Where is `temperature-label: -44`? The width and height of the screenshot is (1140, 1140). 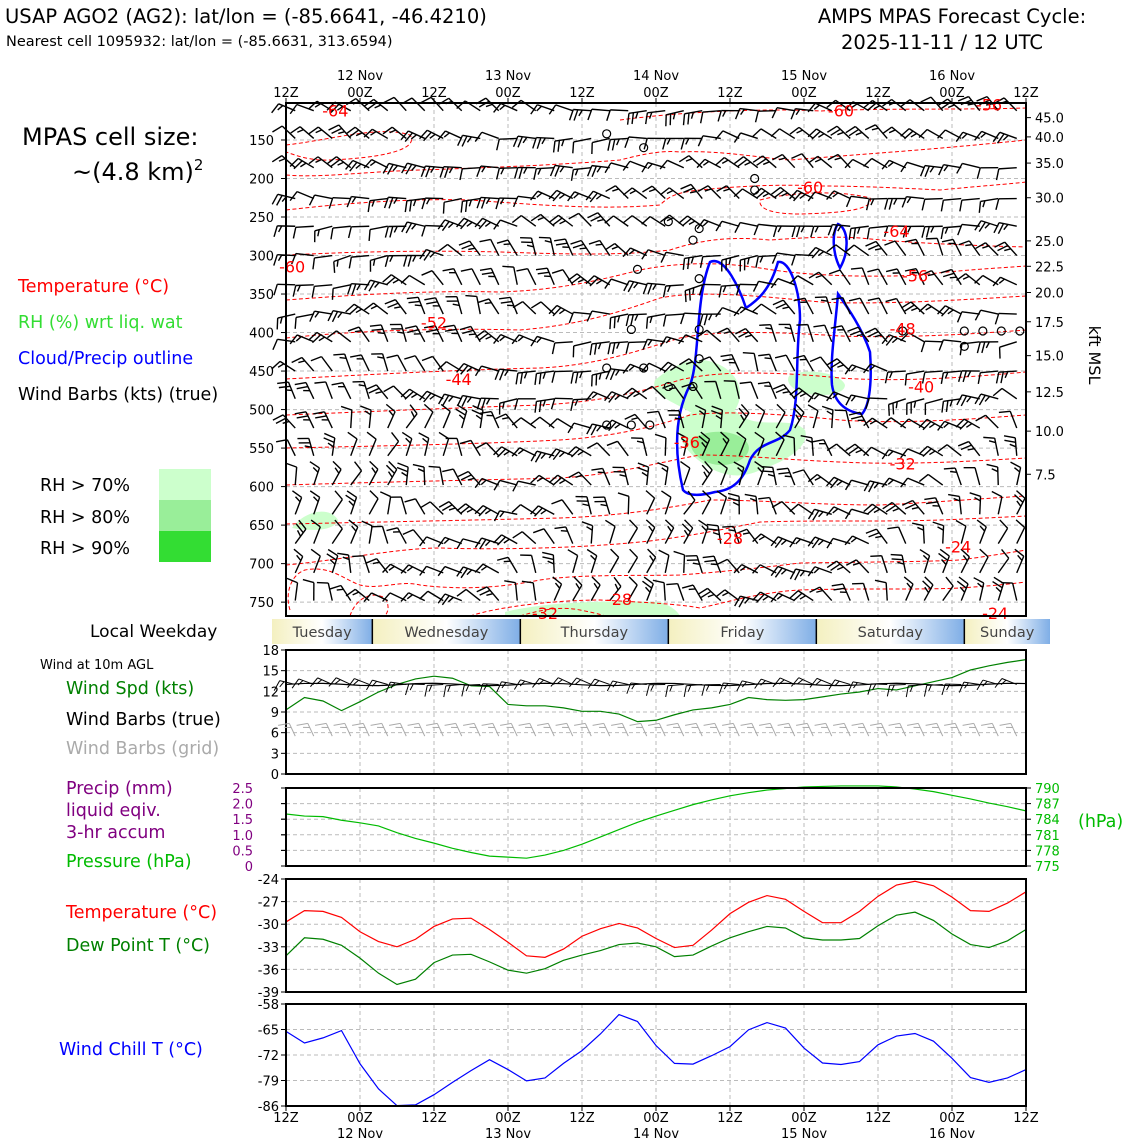
temperature-label: -44 is located at coordinates (459, 379).